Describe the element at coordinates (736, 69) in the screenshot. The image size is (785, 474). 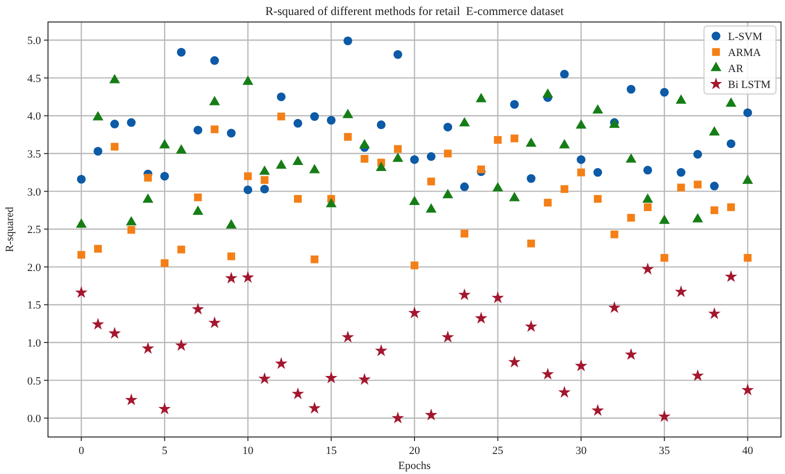
I see `legend-label: AR` at that location.